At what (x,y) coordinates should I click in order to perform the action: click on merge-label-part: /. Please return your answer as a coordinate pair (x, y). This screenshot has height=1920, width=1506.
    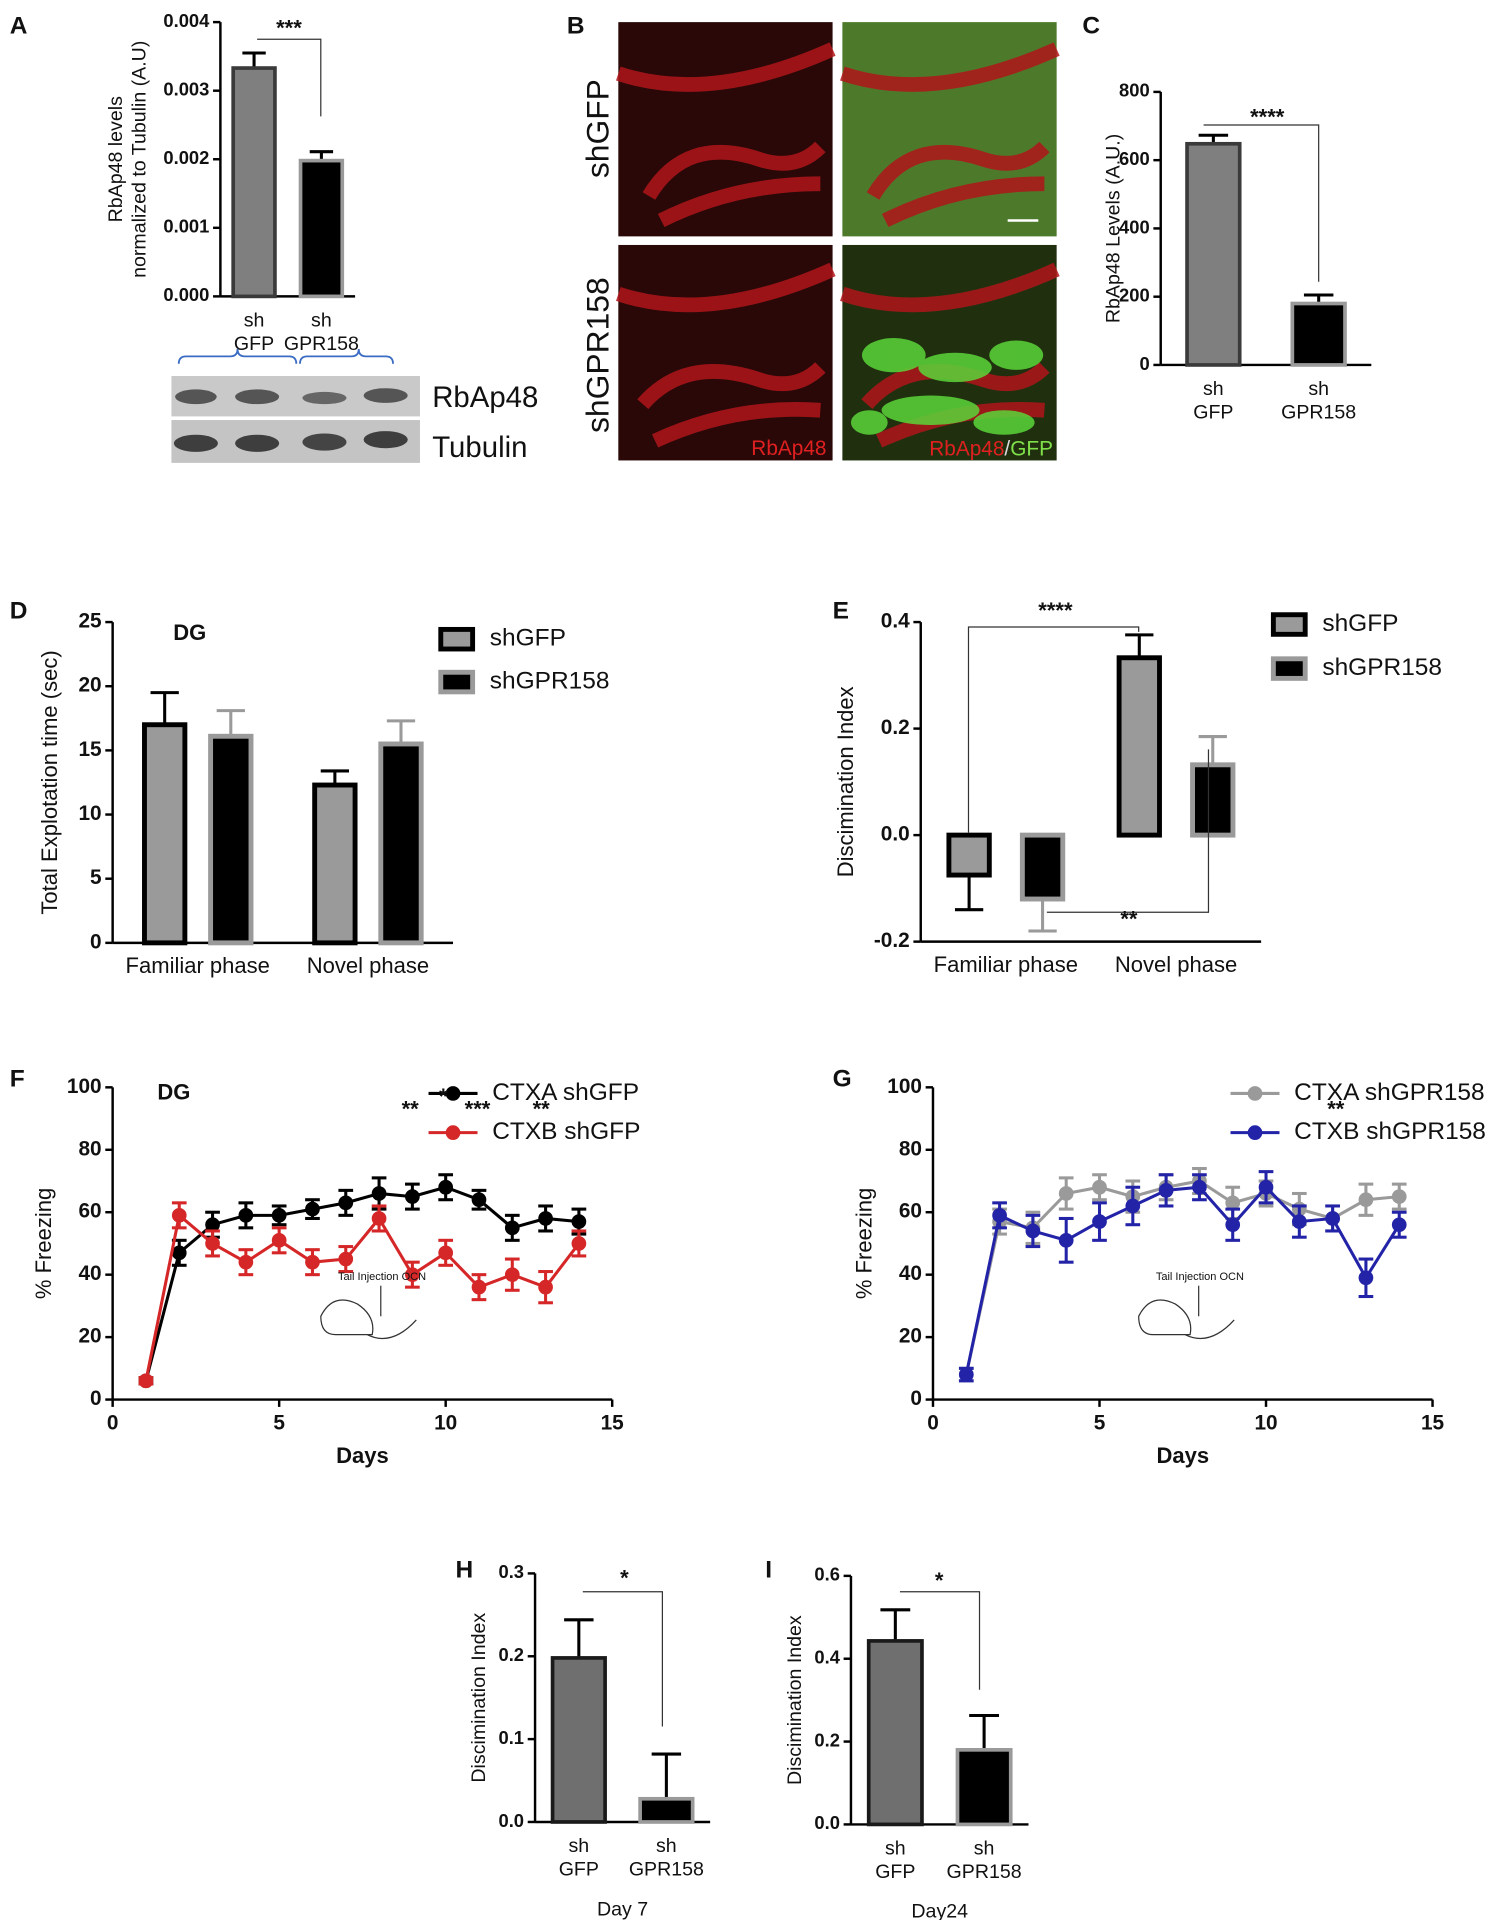
    Looking at the image, I should click on (1007, 448).